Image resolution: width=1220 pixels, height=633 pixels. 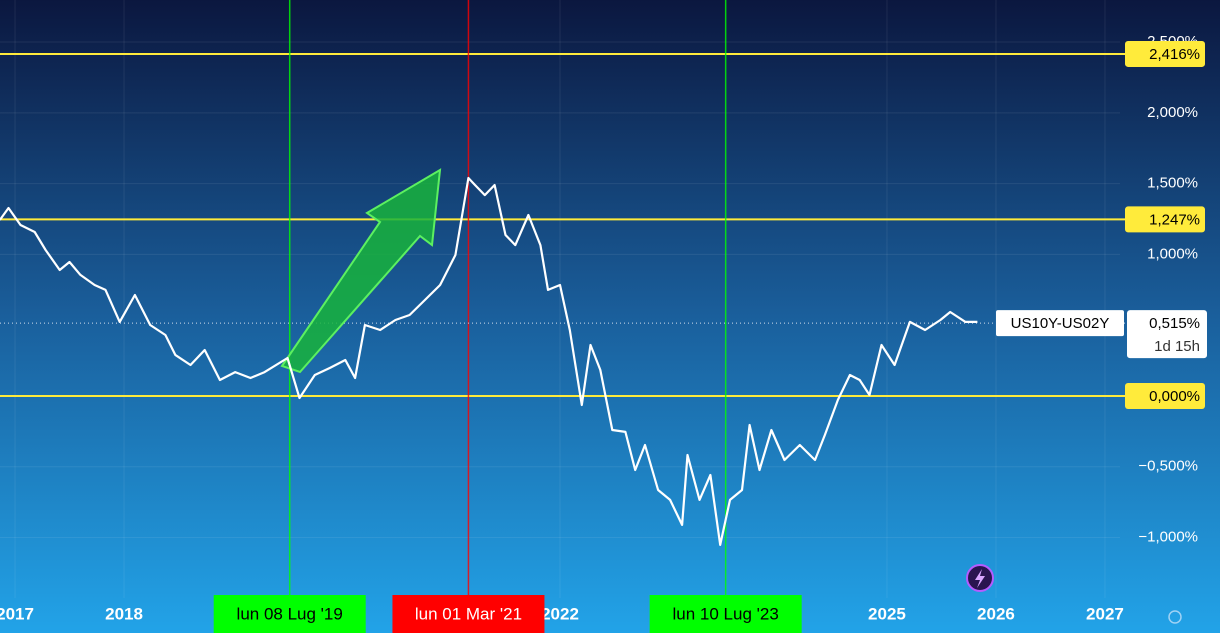 I want to click on x-tick-label: 2018, so click(x=124, y=613).